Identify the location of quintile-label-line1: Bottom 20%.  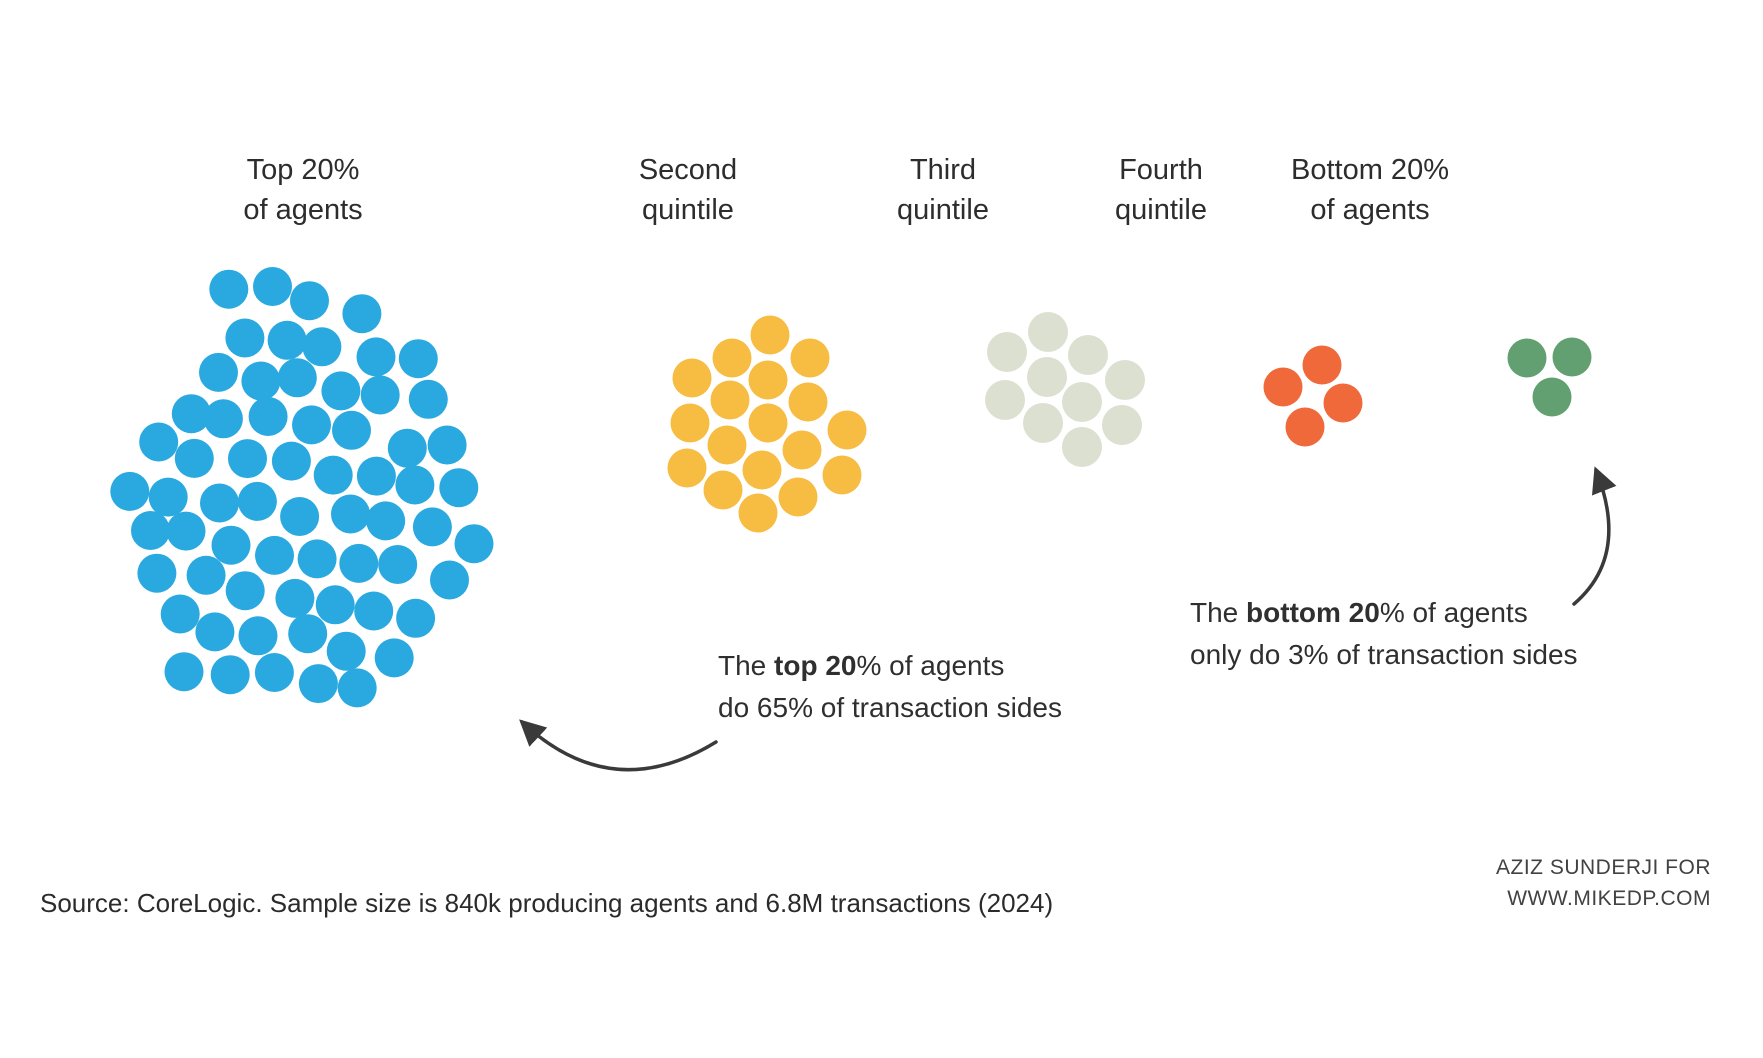
(1370, 170).